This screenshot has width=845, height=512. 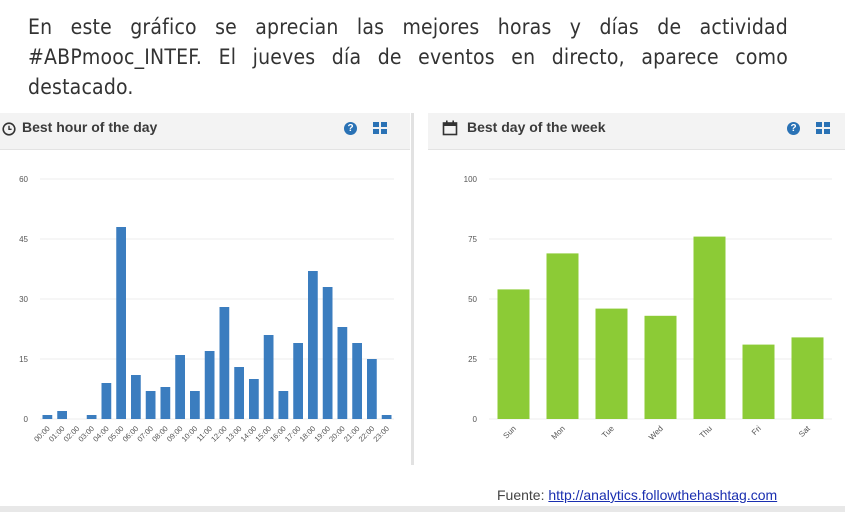 What do you see at coordinates (23, 359) in the screenshot?
I see `y-tick-label: 15` at bounding box center [23, 359].